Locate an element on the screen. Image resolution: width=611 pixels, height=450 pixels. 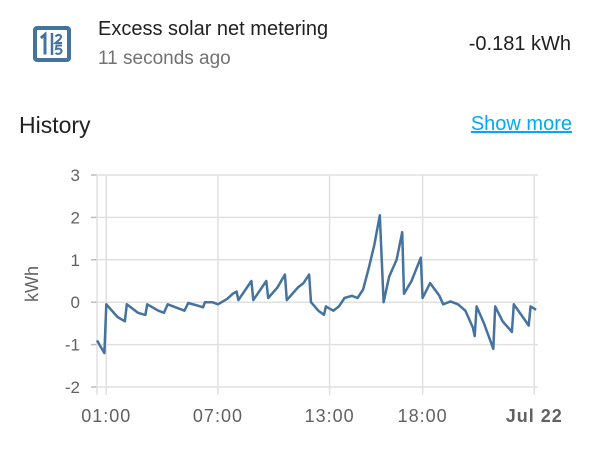
x-tick-label: Jul 22 is located at coordinates (534, 416).